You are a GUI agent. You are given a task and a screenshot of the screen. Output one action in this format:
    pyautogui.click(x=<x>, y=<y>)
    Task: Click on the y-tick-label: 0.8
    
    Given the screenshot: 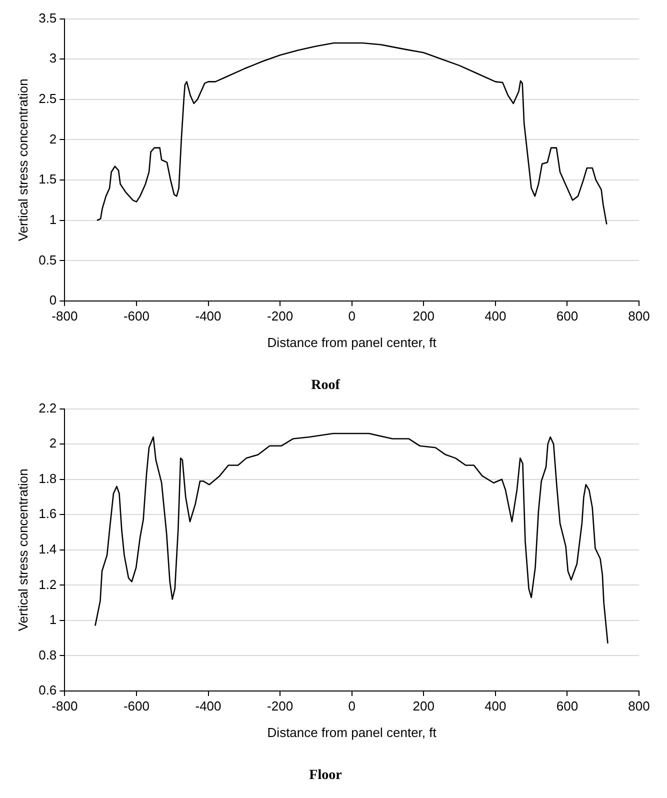 What is the action you would take?
    pyautogui.click(x=47, y=654)
    